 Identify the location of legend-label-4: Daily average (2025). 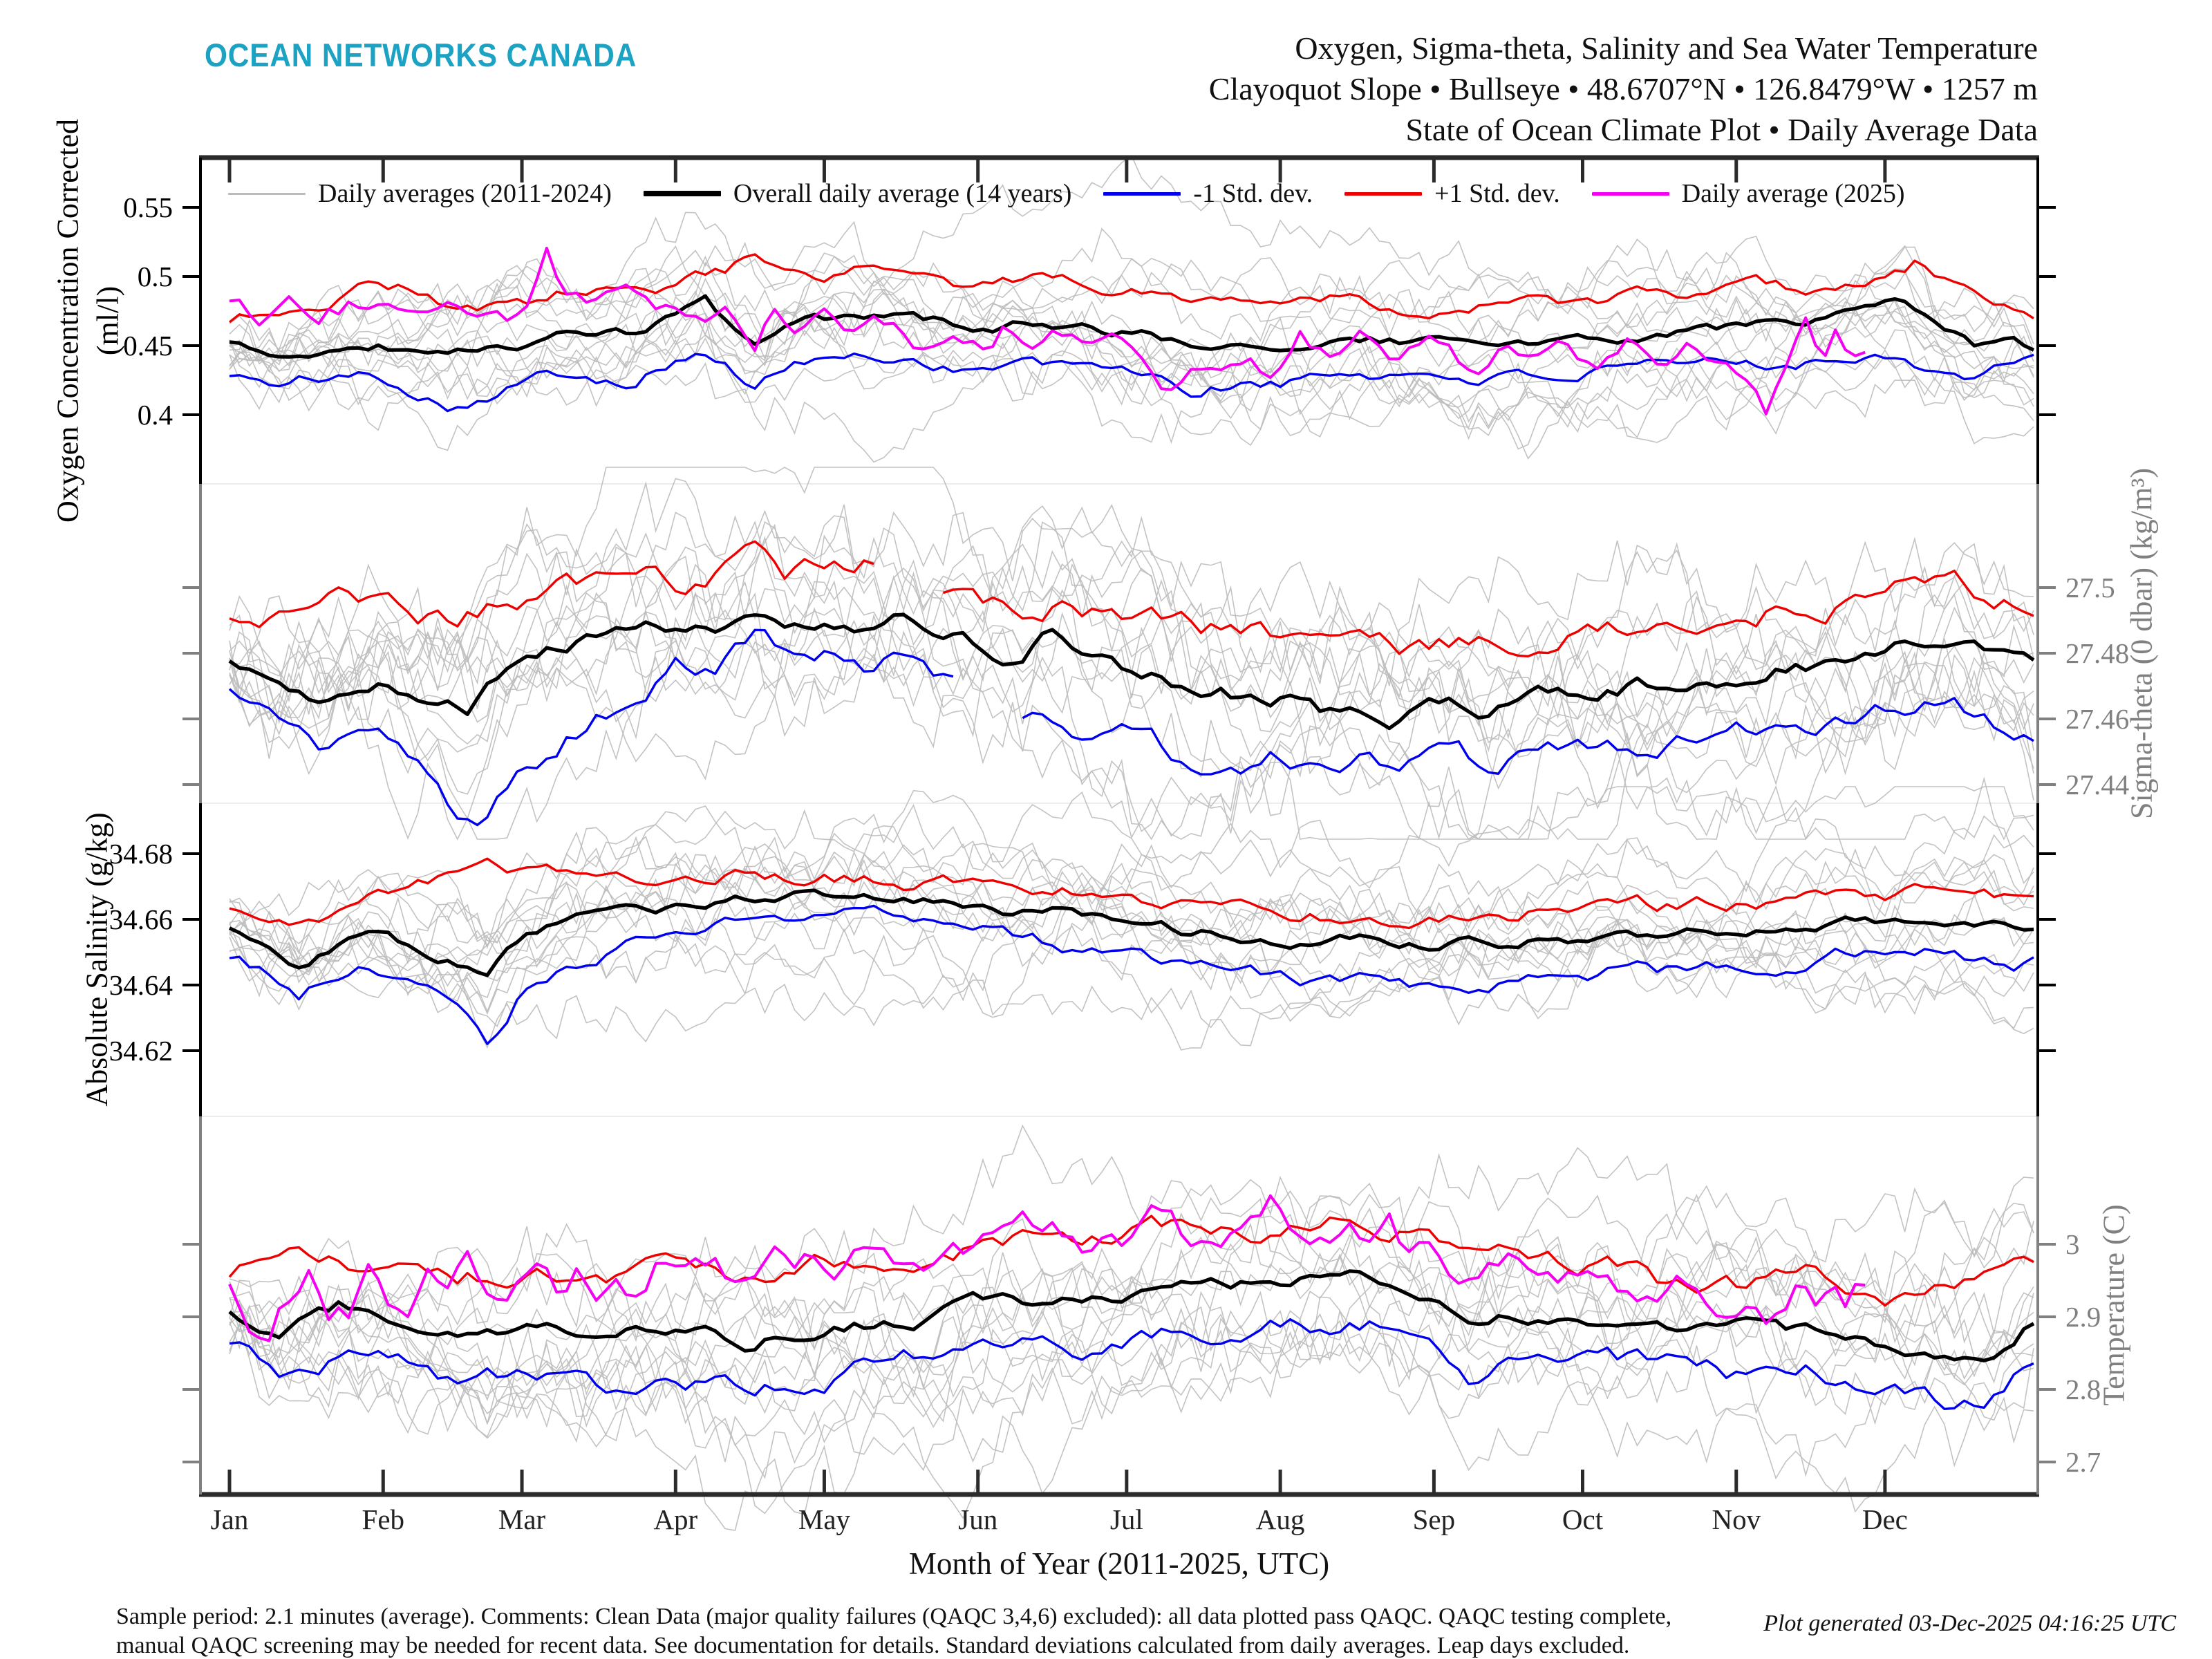
(1793, 194).